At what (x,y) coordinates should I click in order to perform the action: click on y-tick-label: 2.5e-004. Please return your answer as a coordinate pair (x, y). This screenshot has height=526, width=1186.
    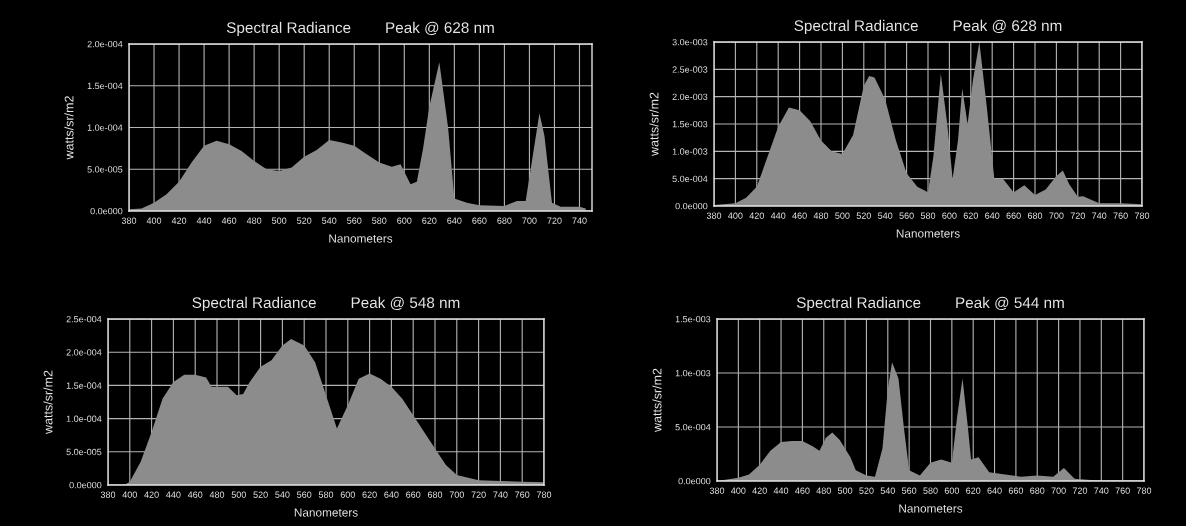
    Looking at the image, I should click on (84, 319).